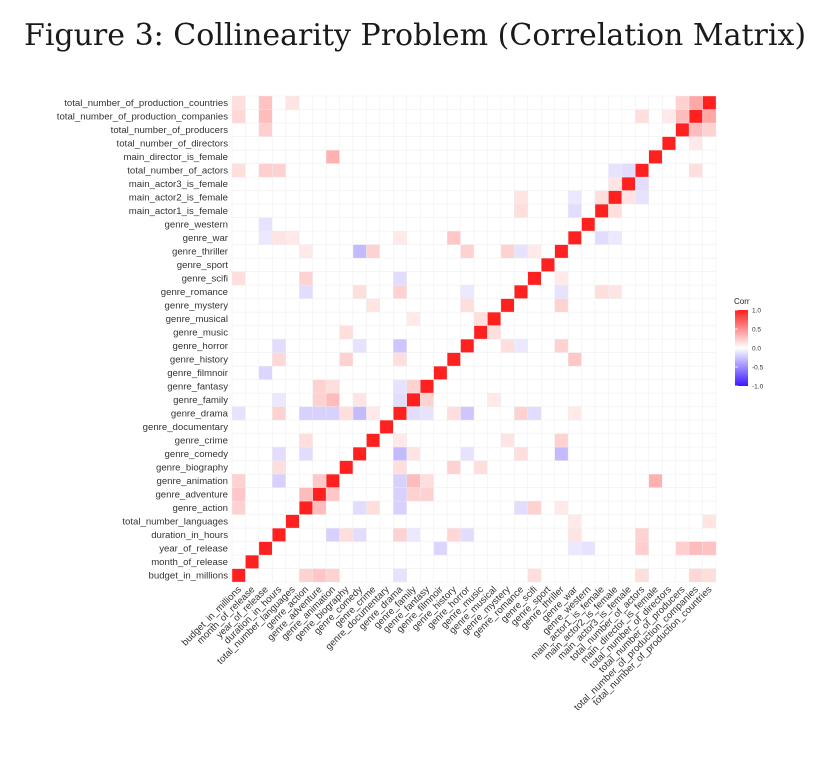  I want to click on y-tick-label: genre_western, so click(196, 224).